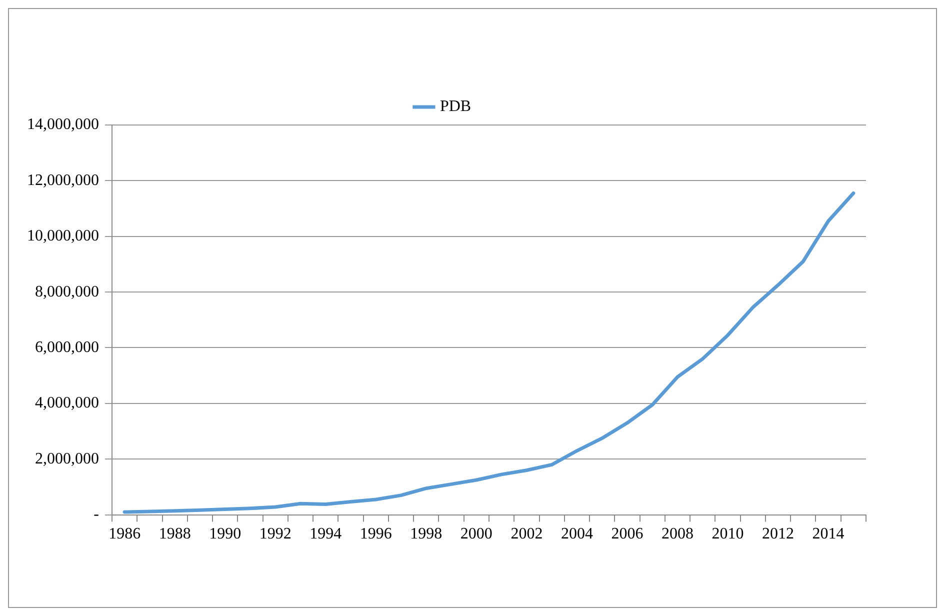  I want to click on x-tick-label: 2014, so click(828, 534).